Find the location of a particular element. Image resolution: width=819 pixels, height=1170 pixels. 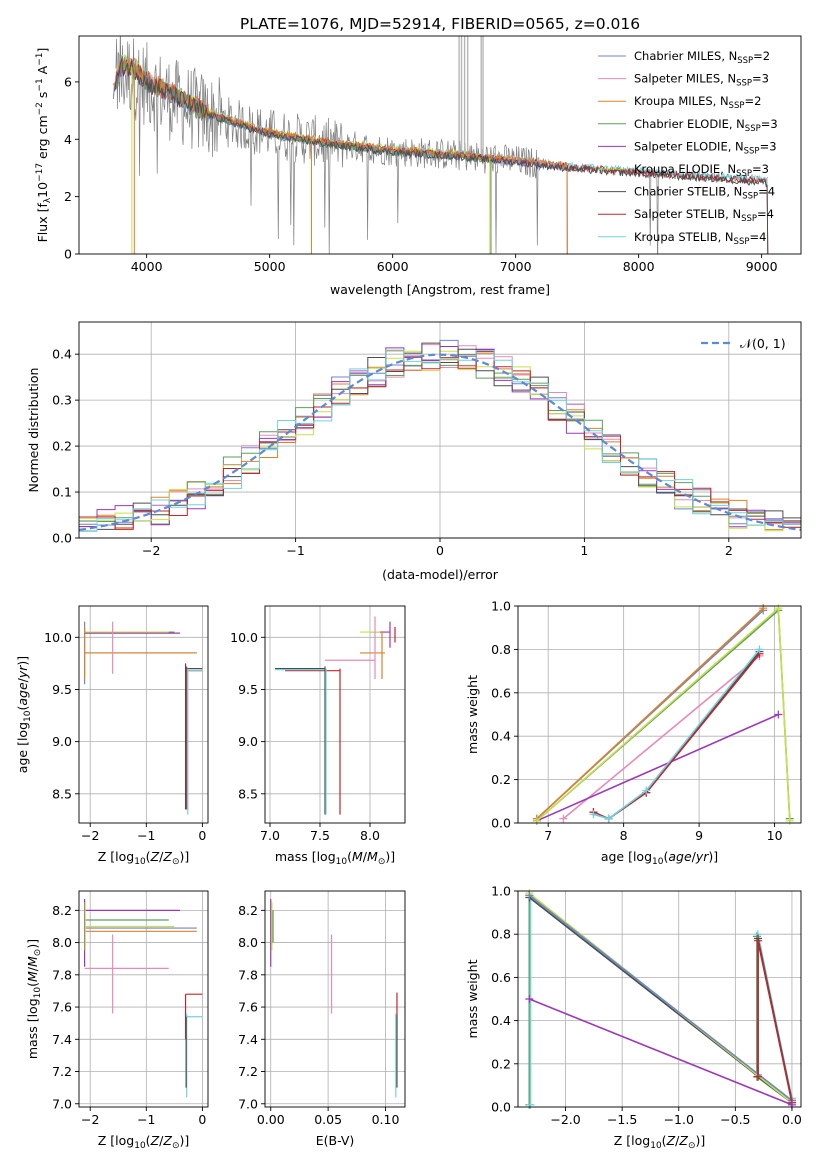

y-tick-label: 0.0 is located at coordinates (501, 823).